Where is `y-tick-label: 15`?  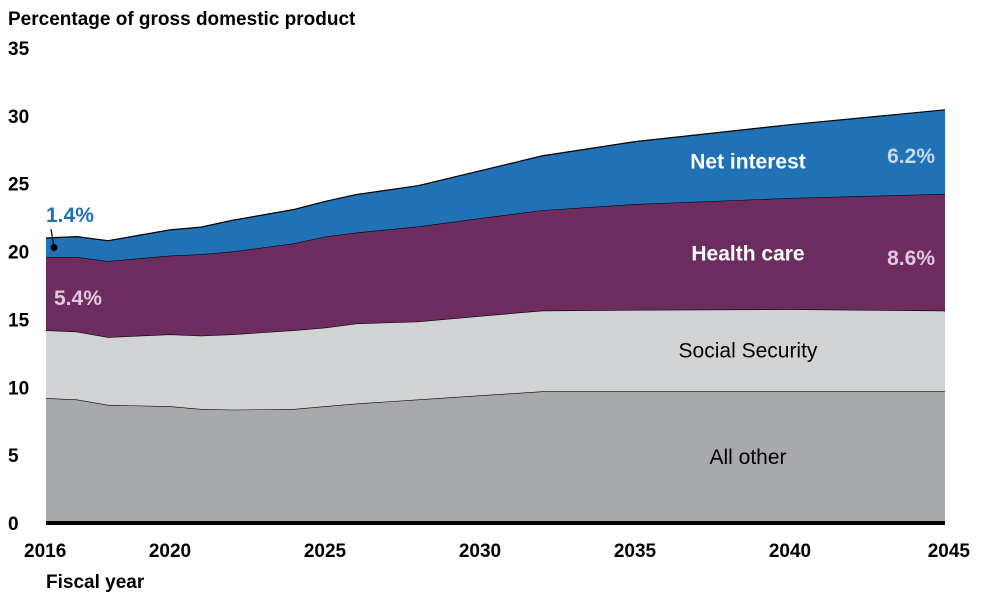 y-tick-label: 15 is located at coordinates (19, 320).